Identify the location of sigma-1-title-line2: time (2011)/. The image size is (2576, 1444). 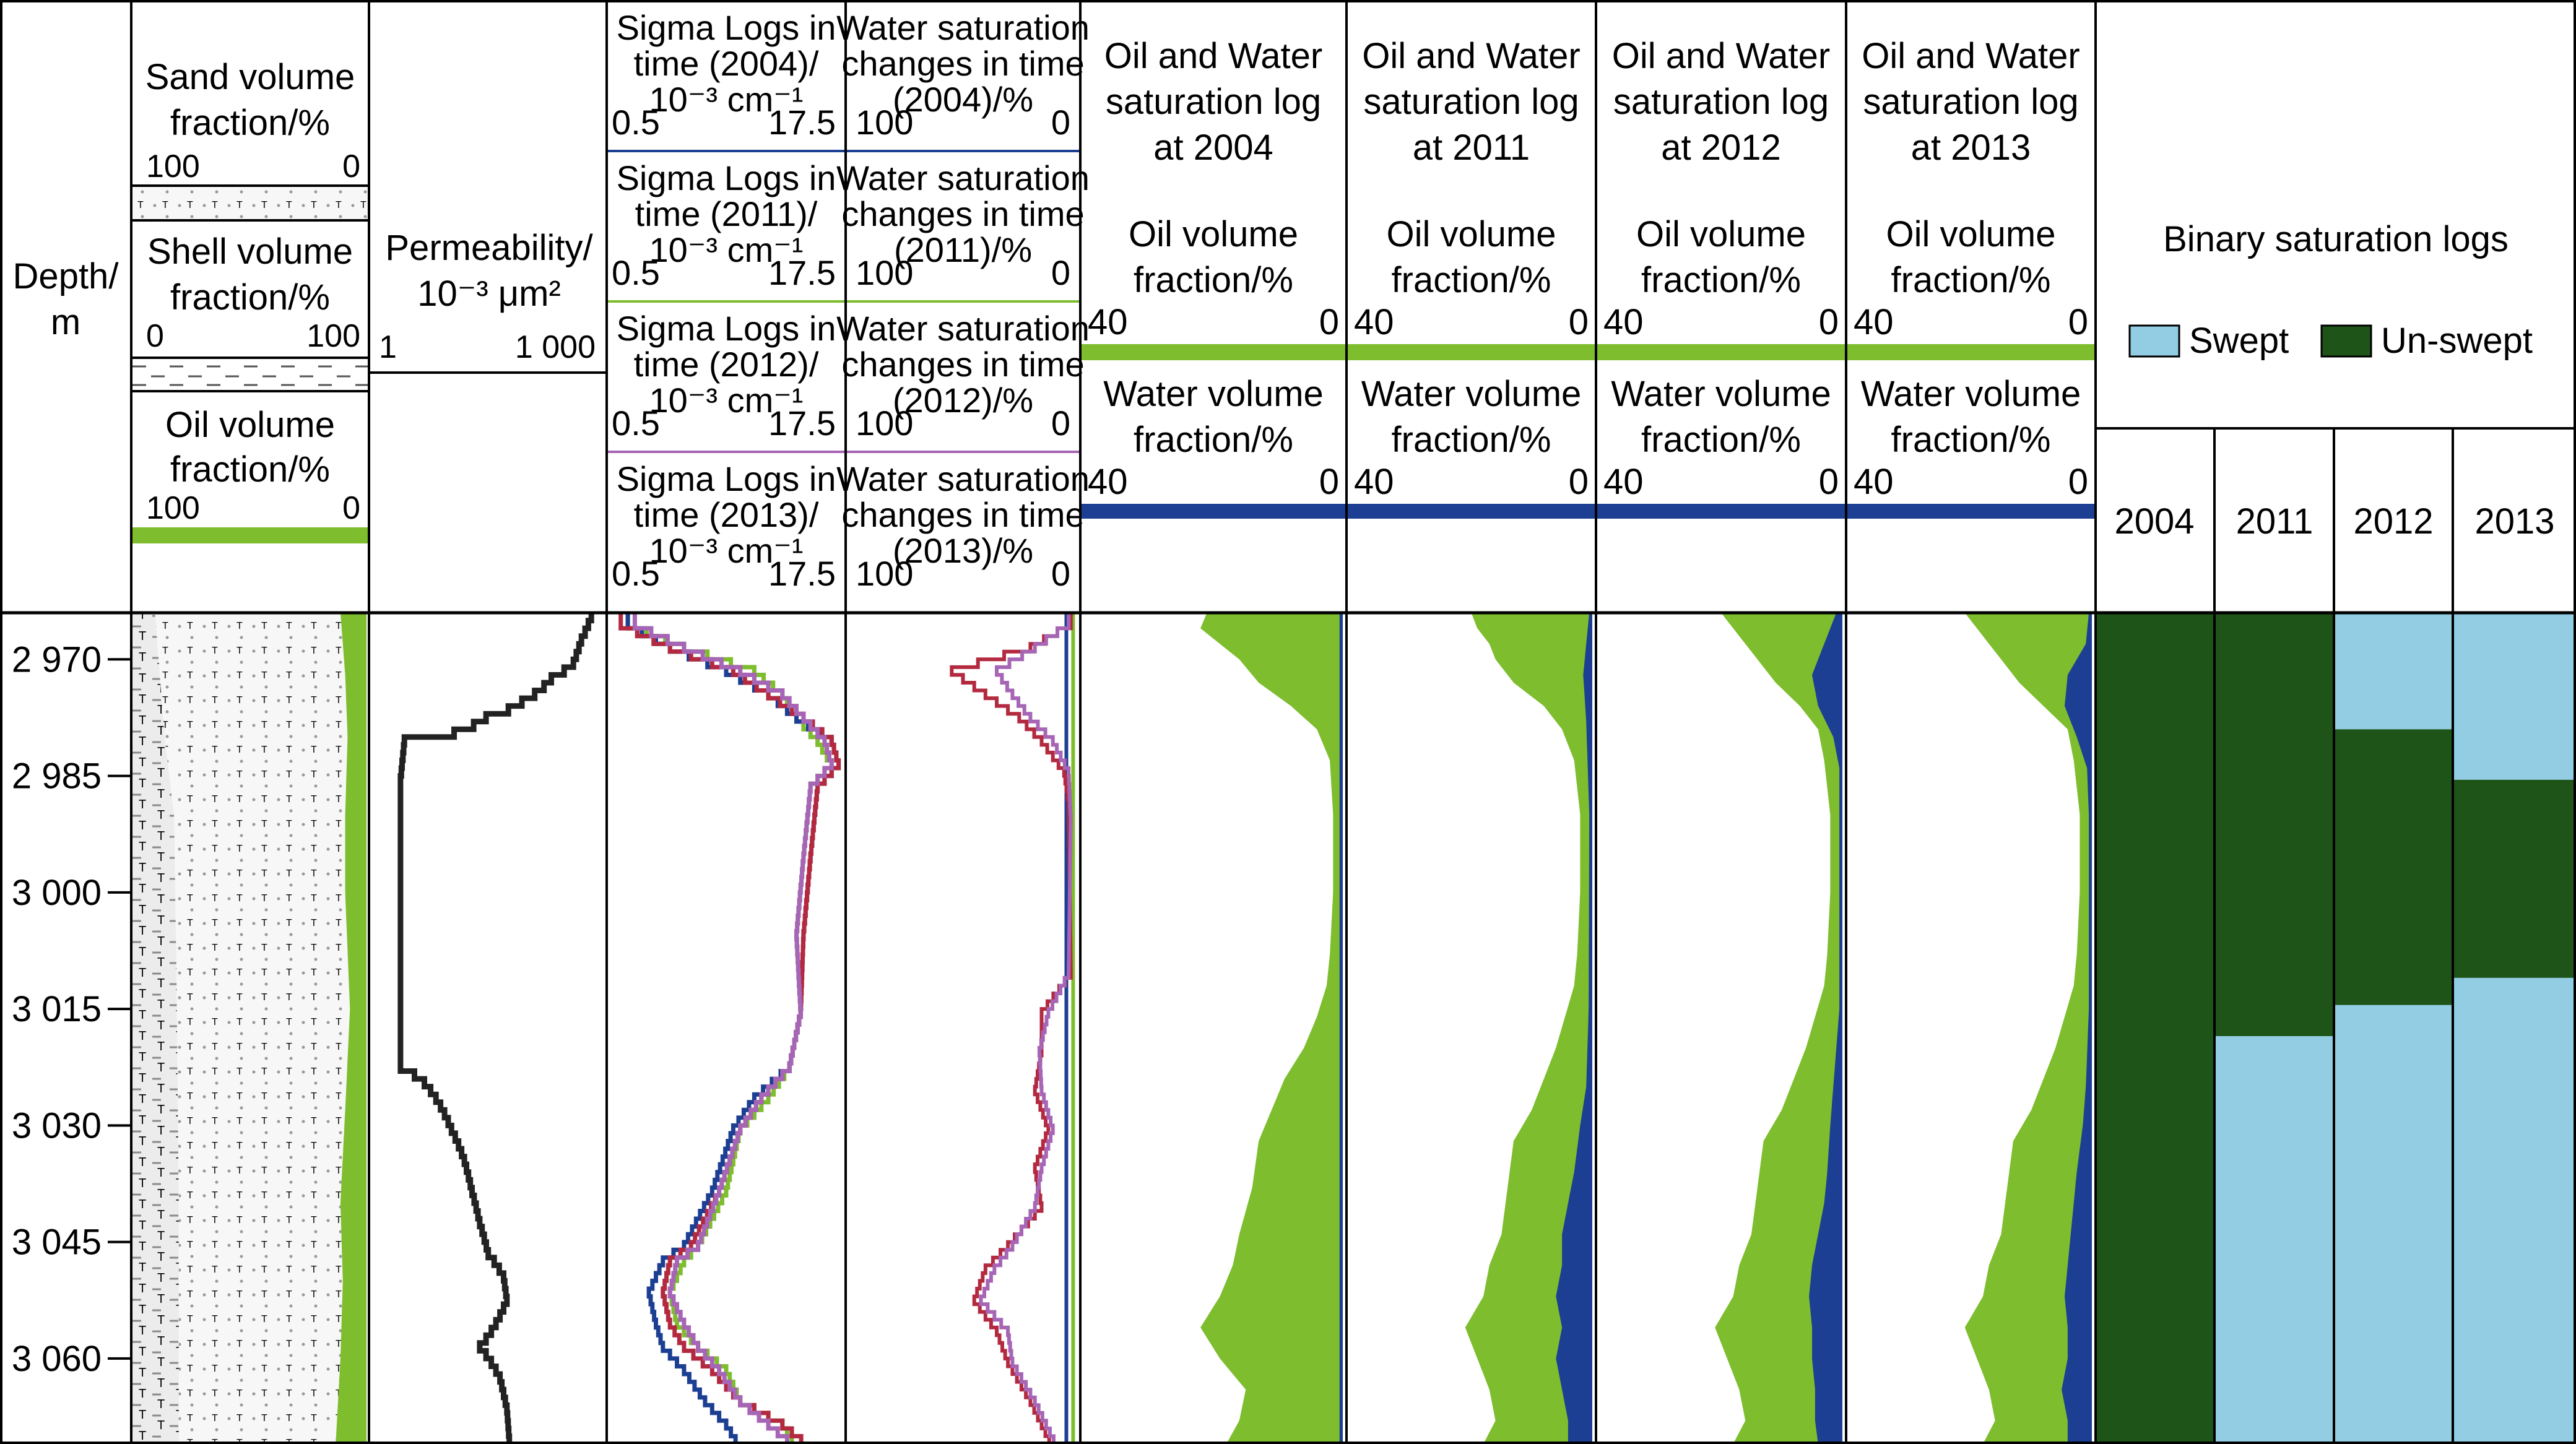
(726, 213).